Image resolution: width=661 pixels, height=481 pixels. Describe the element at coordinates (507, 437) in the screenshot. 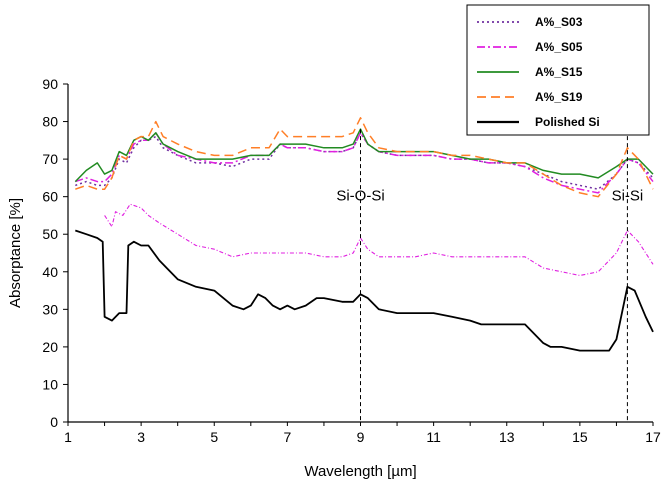

I see `x-tick-label: 13` at that location.